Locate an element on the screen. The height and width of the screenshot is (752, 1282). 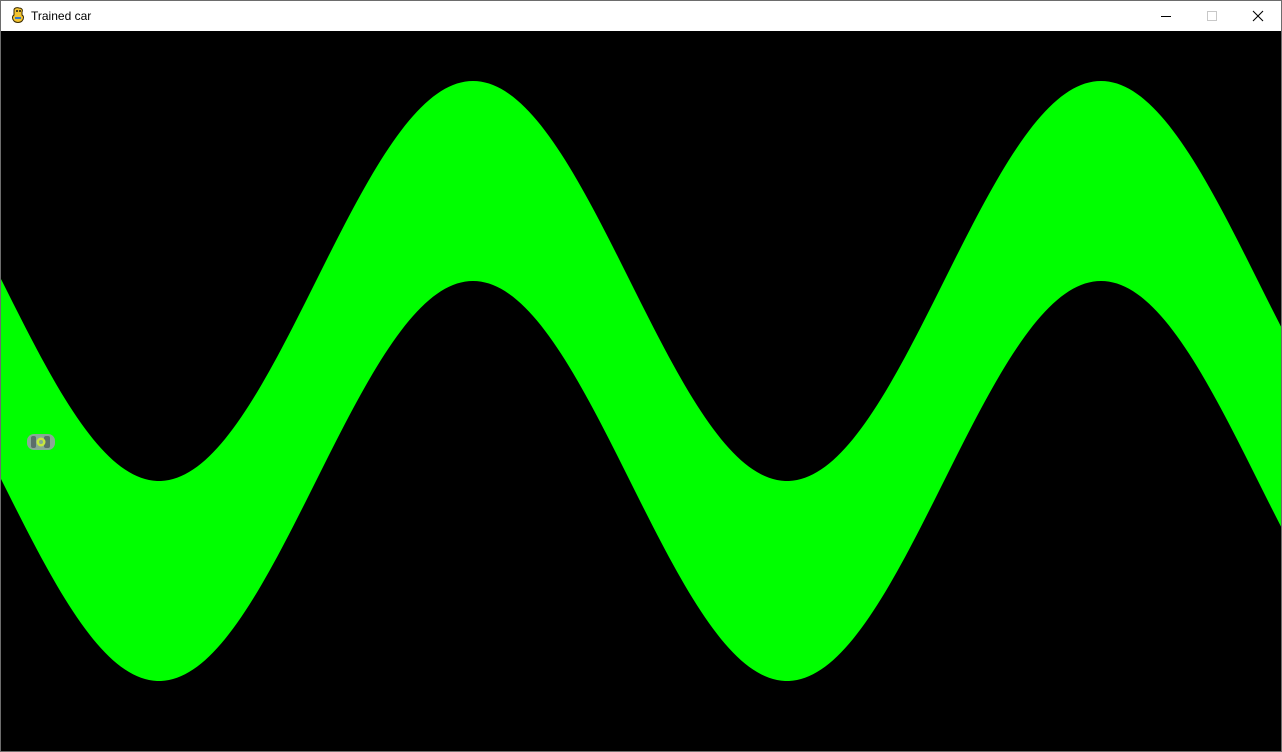
close-icon is located at coordinates (1258, 16).